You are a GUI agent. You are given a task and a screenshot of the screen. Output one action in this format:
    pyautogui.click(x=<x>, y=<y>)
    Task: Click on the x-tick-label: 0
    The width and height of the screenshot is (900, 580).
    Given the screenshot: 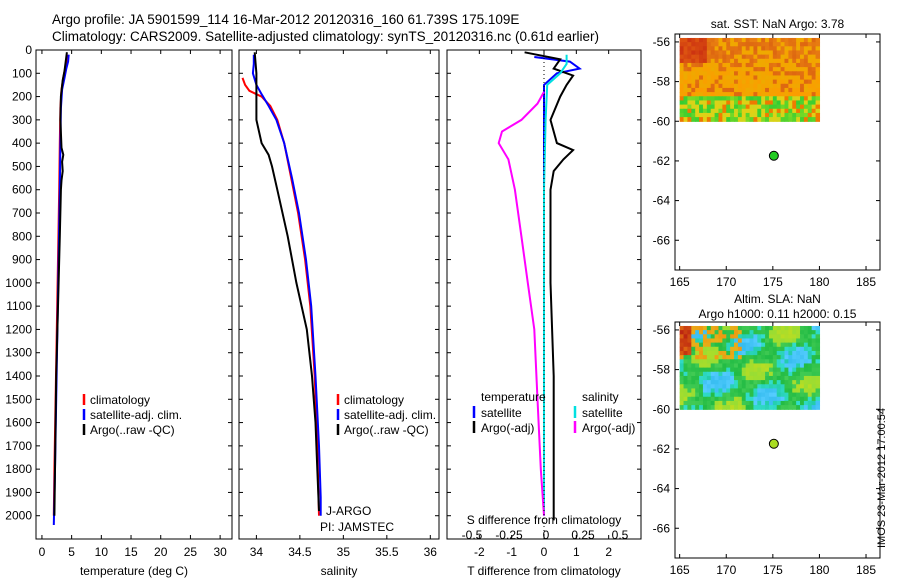 What is the action you would take?
    pyautogui.click(x=42, y=552)
    